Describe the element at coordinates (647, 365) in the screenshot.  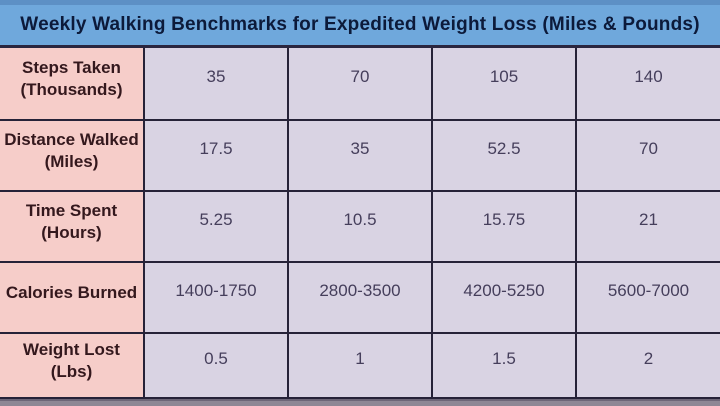
I see `cell-weight-4: 2` at that location.